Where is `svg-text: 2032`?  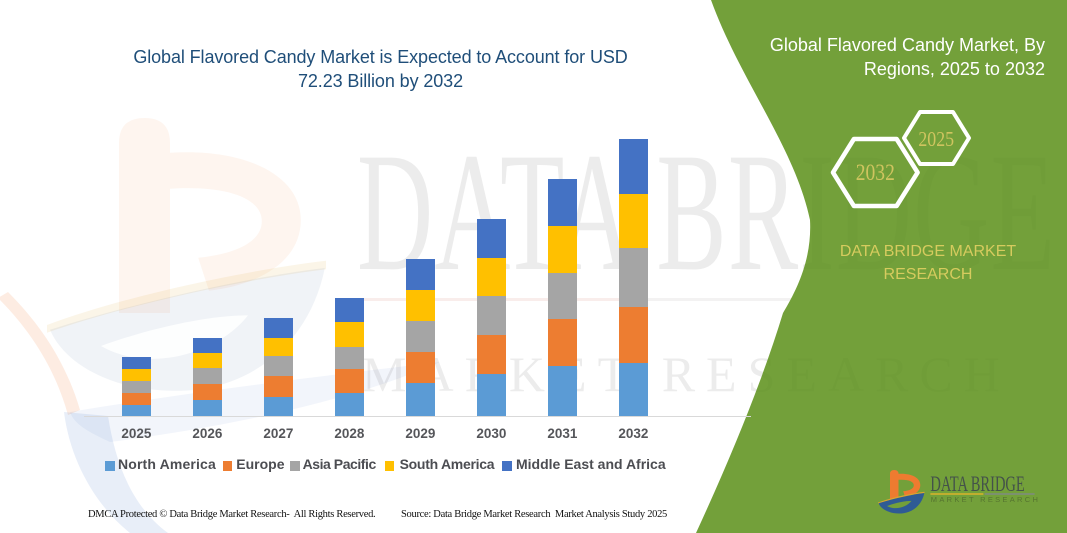
svg-text: 2032 is located at coordinates (875, 173).